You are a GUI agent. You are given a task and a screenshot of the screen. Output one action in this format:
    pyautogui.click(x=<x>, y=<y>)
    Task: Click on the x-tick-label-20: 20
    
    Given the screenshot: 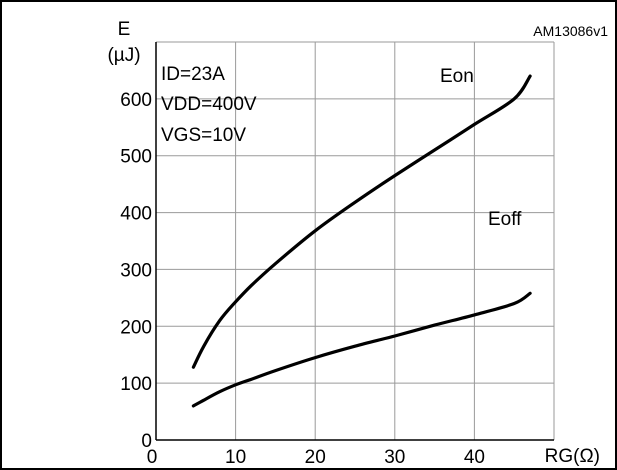 What is the action you would take?
    pyautogui.click(x=315, y=457)
    